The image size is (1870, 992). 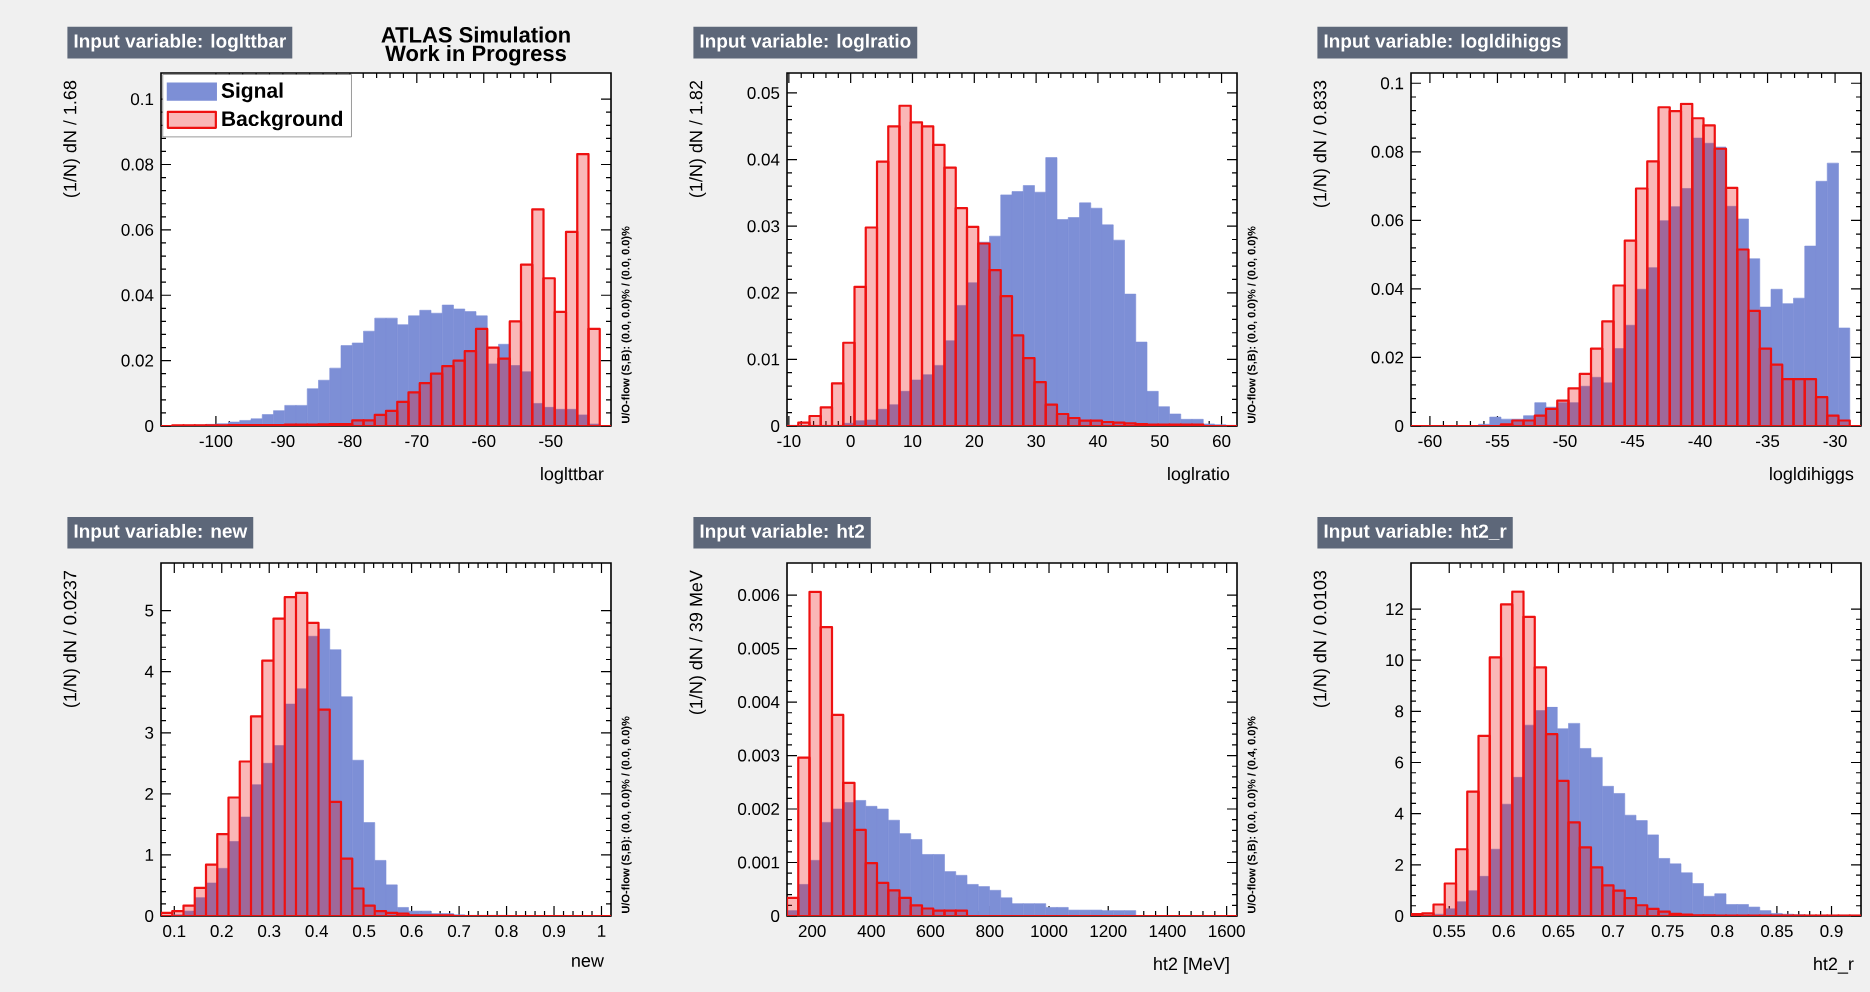 What do you see at coordinates (1700, 441) in the screenshot?
I see `x-tick-label: -40` at bounding box center [1700, 441].